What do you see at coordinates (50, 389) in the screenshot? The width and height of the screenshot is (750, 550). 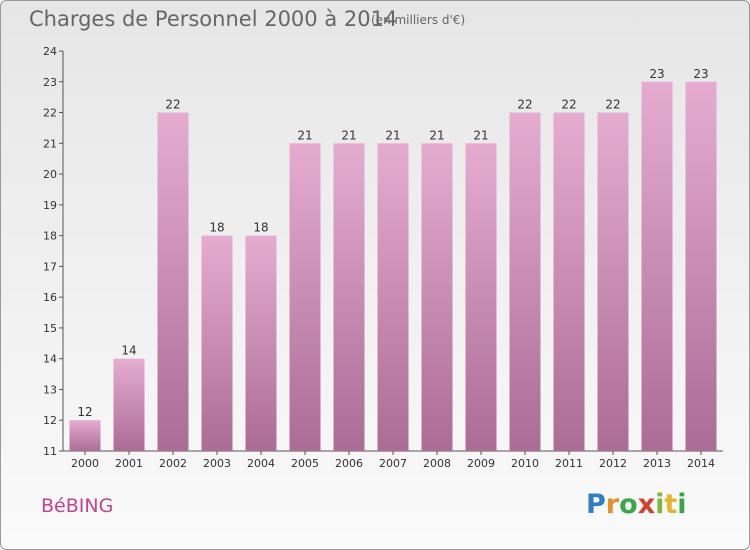 I see `y-tick-label: 13` at bounding box center [50, 389].